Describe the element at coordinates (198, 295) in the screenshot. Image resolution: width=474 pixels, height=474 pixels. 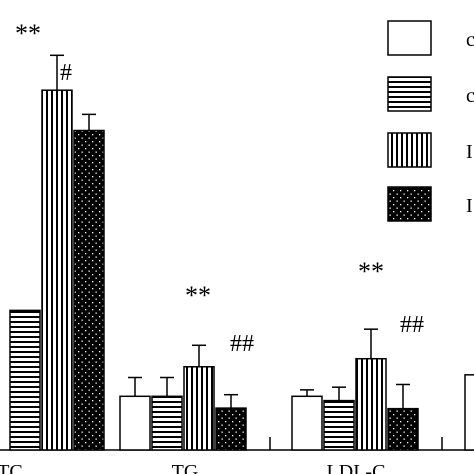
I see `annotation-tg-star: **` at that location.